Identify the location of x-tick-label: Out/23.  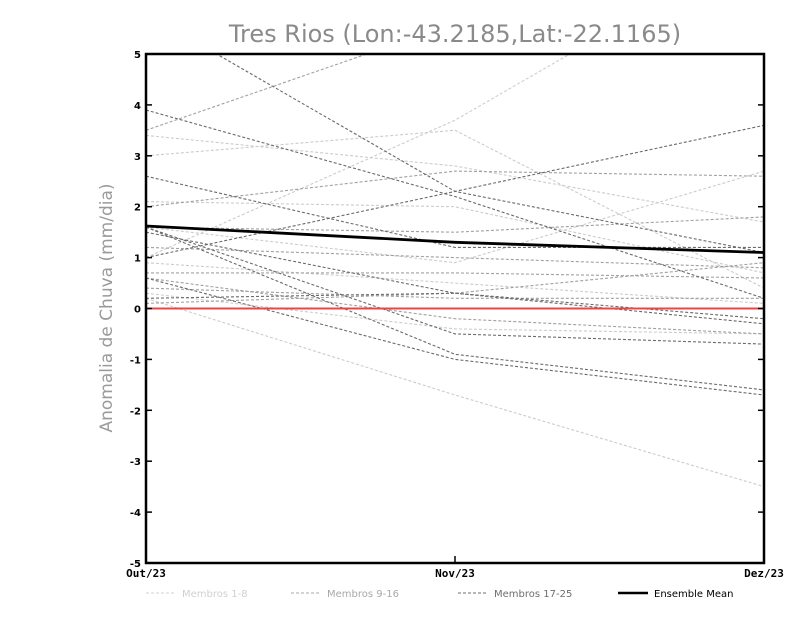
(146, 573).